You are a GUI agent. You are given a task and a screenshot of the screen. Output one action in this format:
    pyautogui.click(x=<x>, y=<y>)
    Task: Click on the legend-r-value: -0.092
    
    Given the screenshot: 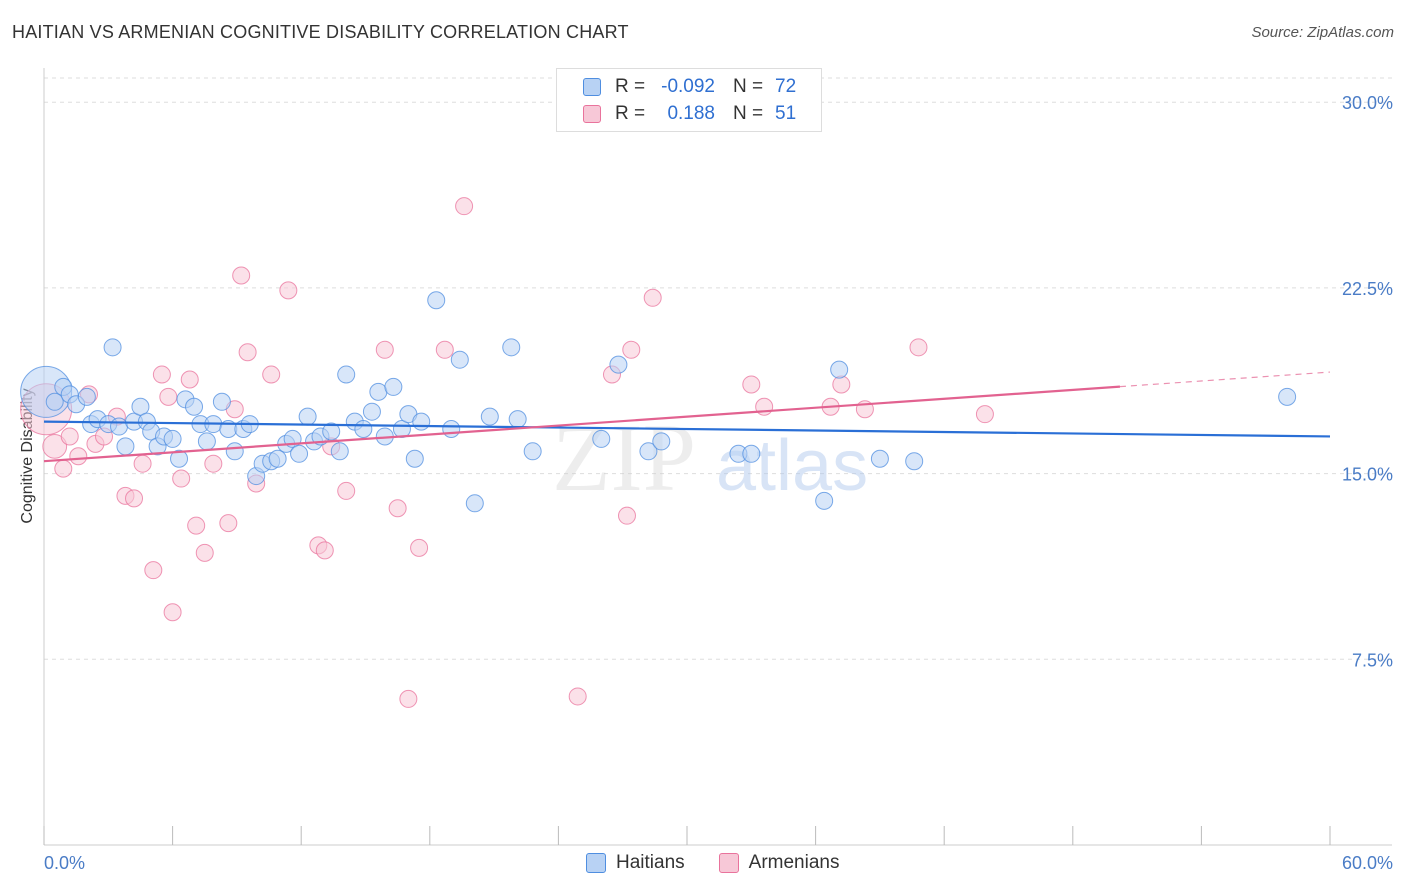 What is the action you would take?
    pyautogui.click(x=688, y=86)
    